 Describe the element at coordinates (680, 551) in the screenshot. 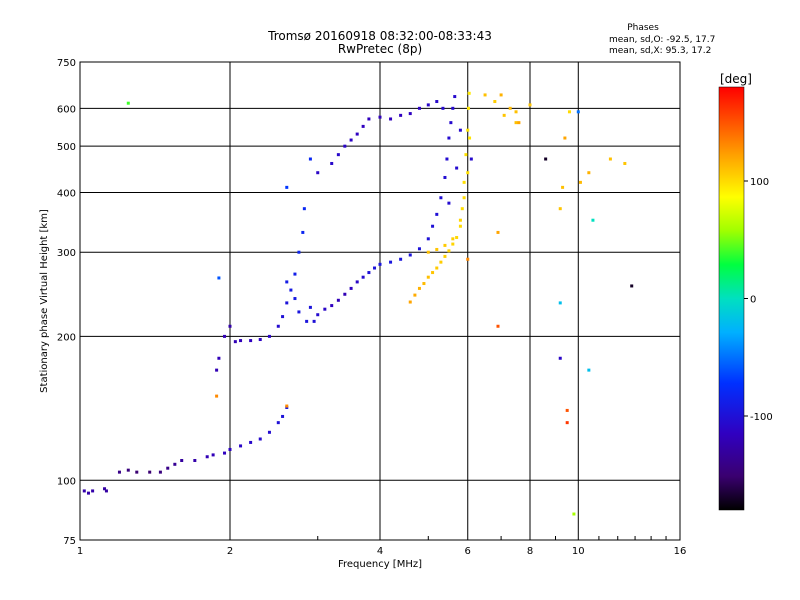

I see `x-tick-label: 16` at that location.